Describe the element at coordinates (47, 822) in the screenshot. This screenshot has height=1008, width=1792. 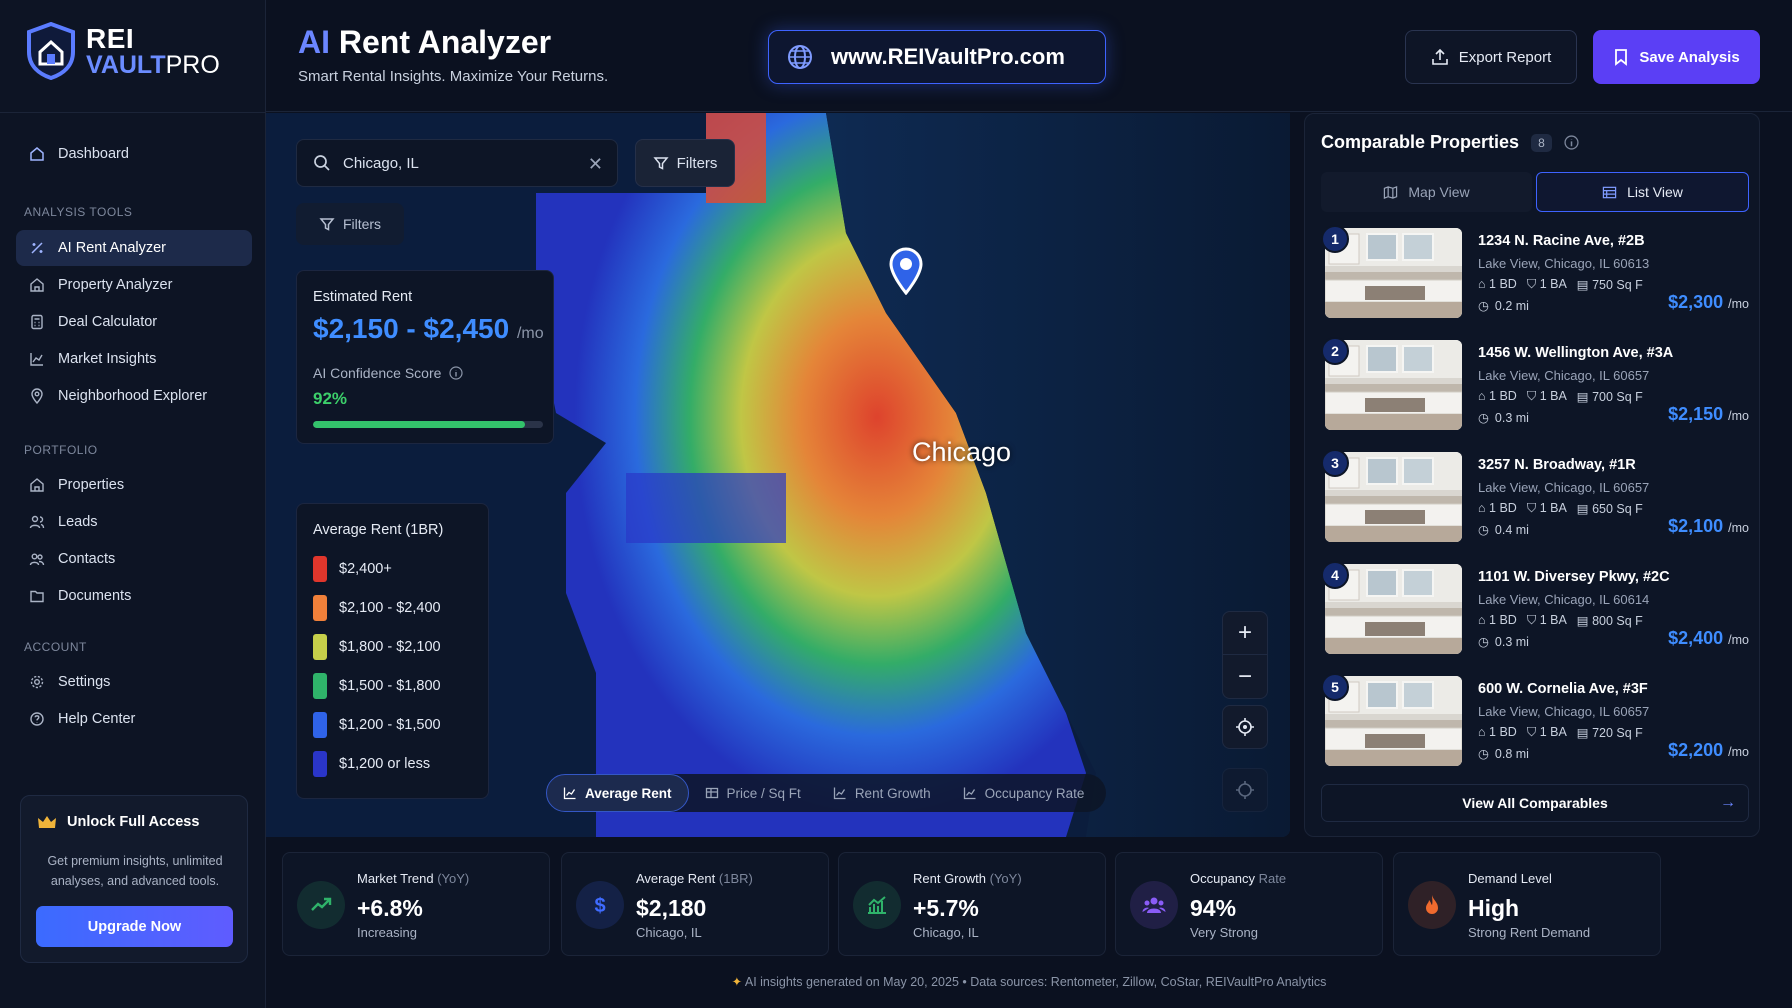
I see `crown-icon` at that location.